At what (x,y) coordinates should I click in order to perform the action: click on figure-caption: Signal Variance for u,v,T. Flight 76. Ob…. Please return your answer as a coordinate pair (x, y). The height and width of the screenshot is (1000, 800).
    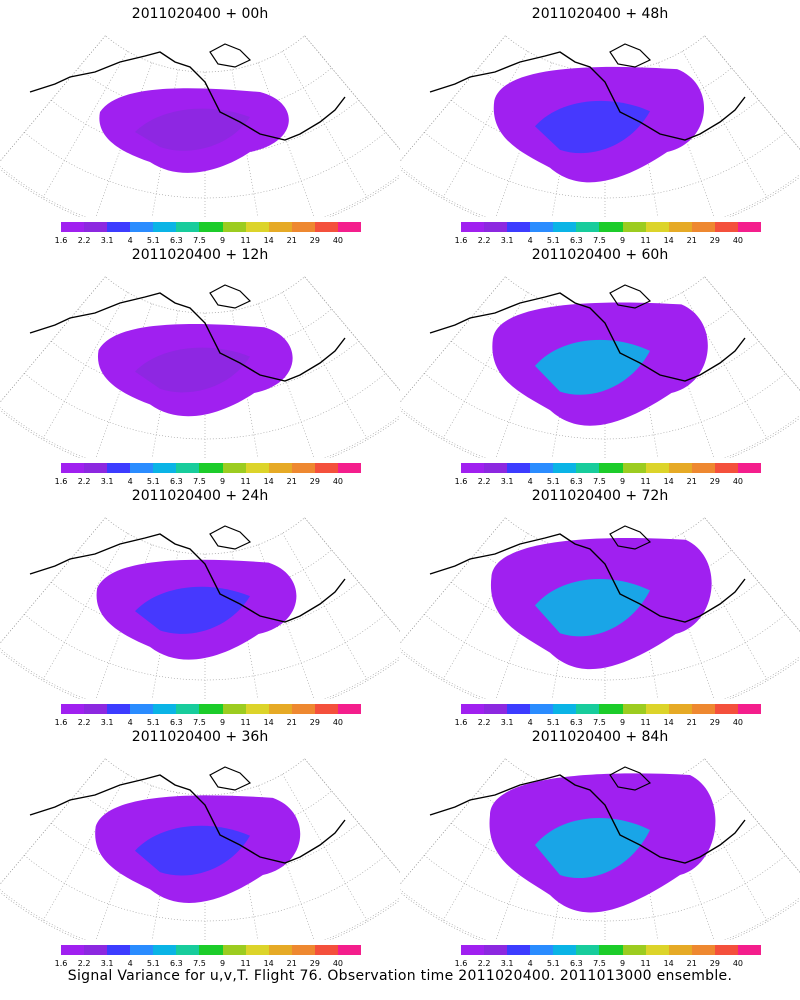
    Looking at the image, I should click on (400, 976).